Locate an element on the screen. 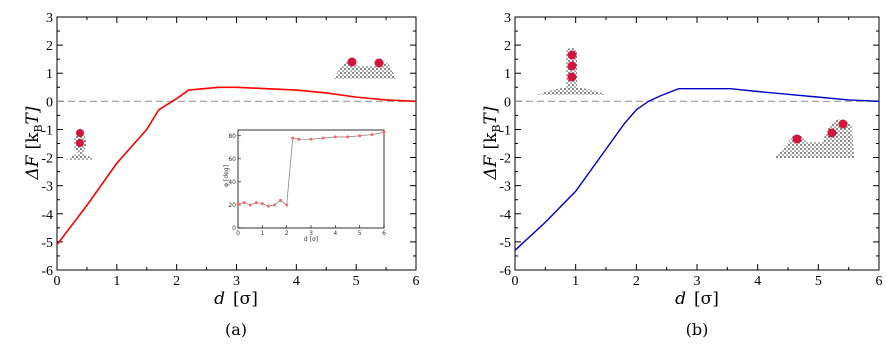 Image resolution: width=886 pixels, height=347 pixels. panel-a-snapshot-separated is located at coordinates (365, 68).